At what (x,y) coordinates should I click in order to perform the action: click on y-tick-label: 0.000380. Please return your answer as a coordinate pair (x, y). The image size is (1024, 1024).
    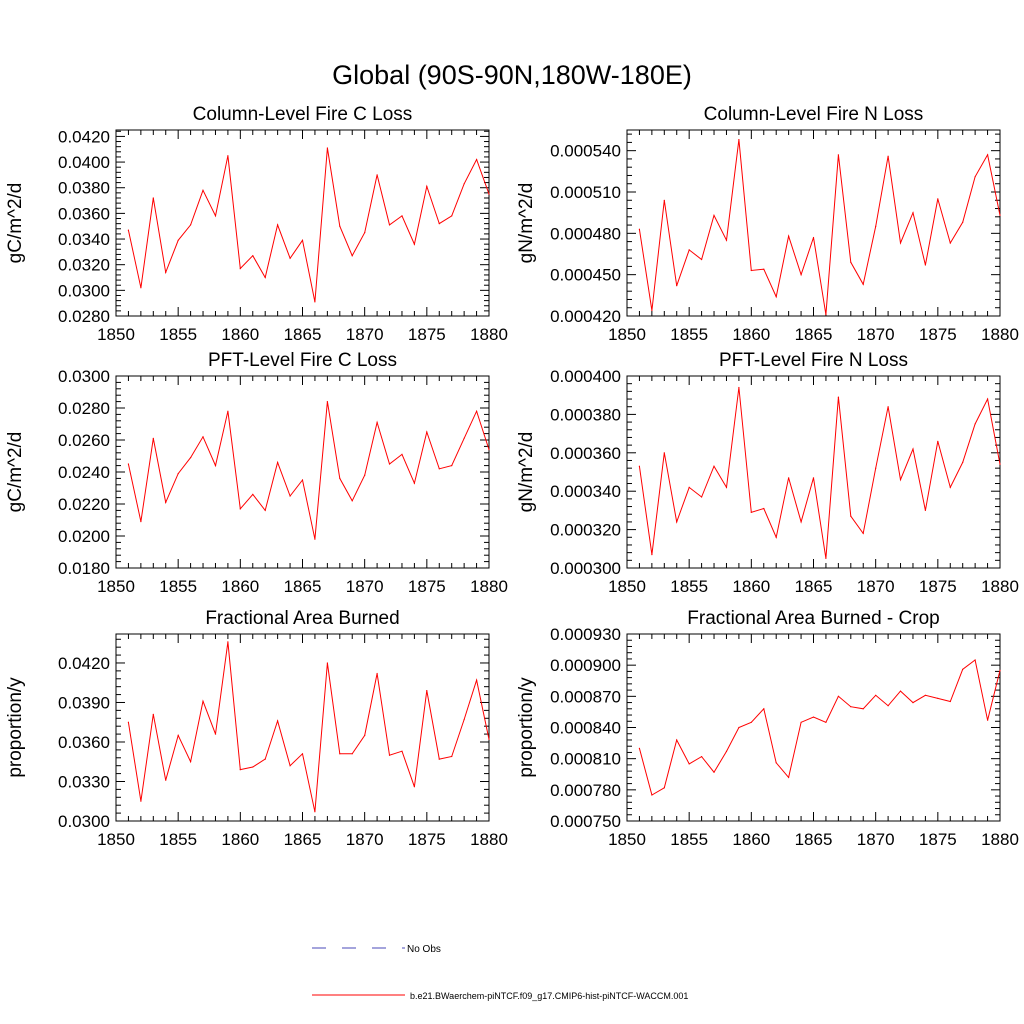
    Looking at the image, I should click on (585, 414).